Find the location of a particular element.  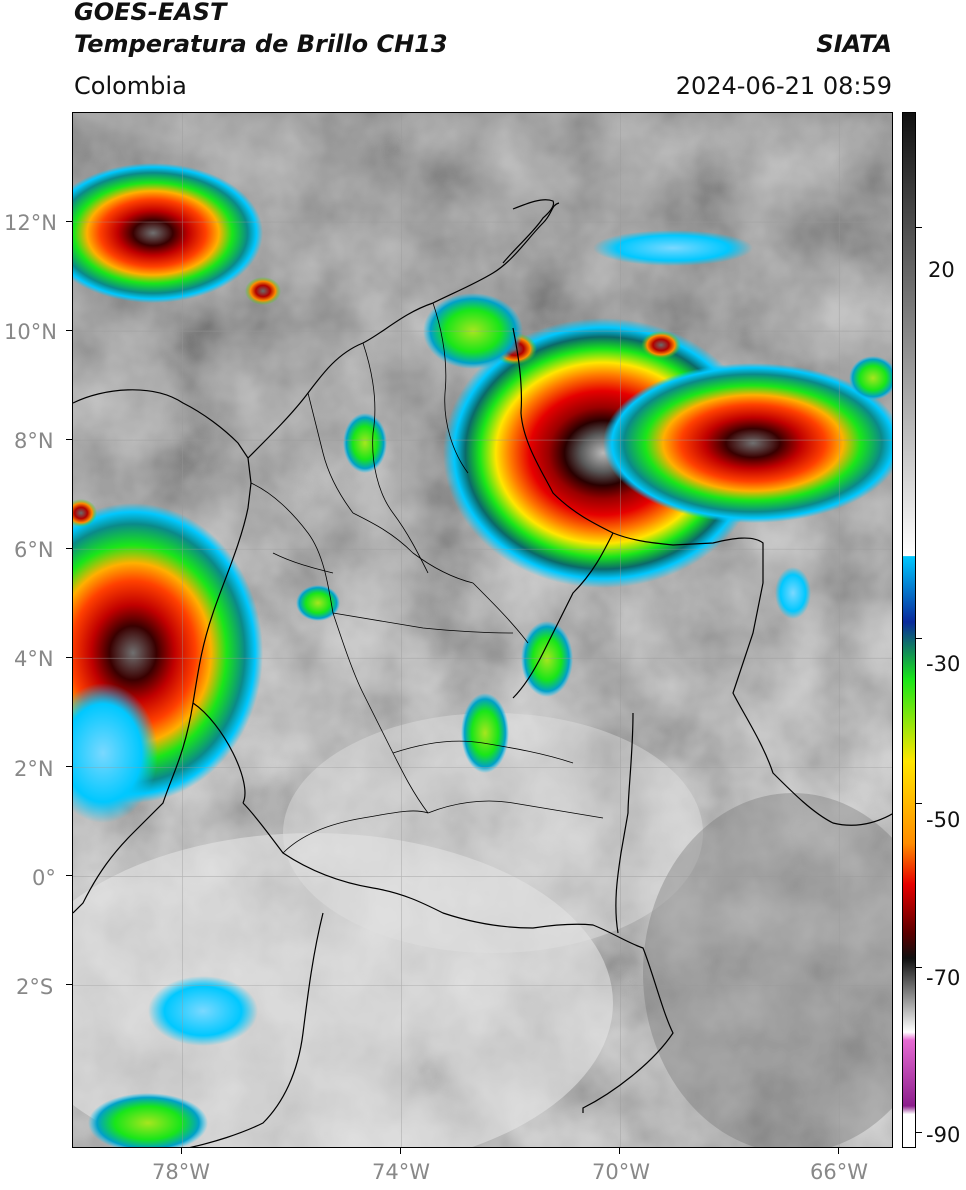

colorbar-tick-label: -30 is located at coordinates (943, 664).